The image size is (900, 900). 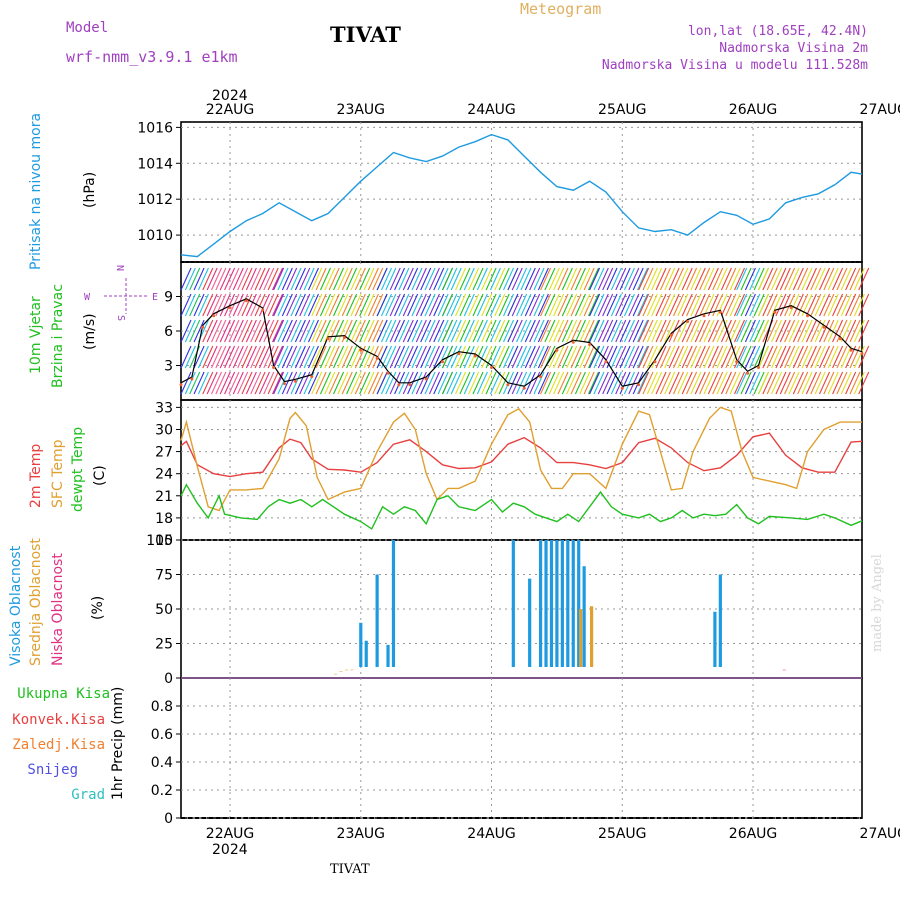 I want to click on top-year-label: 2024, so click(x=230, y=96).